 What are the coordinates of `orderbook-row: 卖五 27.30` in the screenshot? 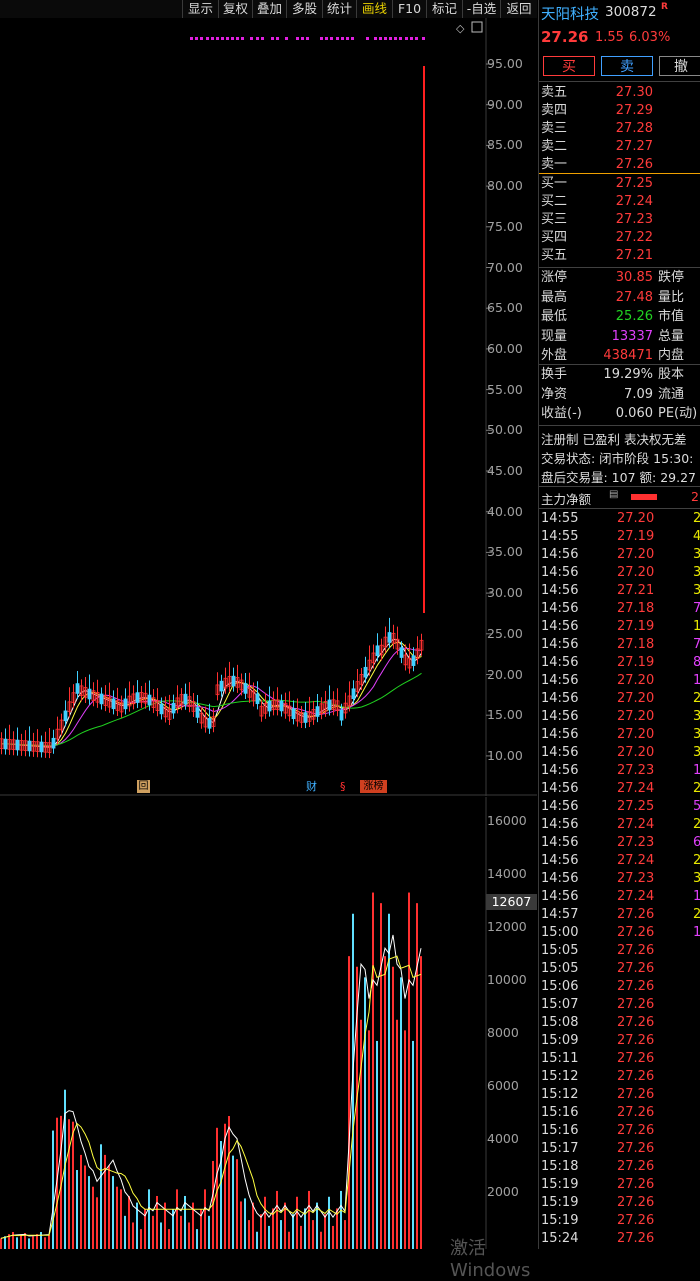 It's located at (619, 93).